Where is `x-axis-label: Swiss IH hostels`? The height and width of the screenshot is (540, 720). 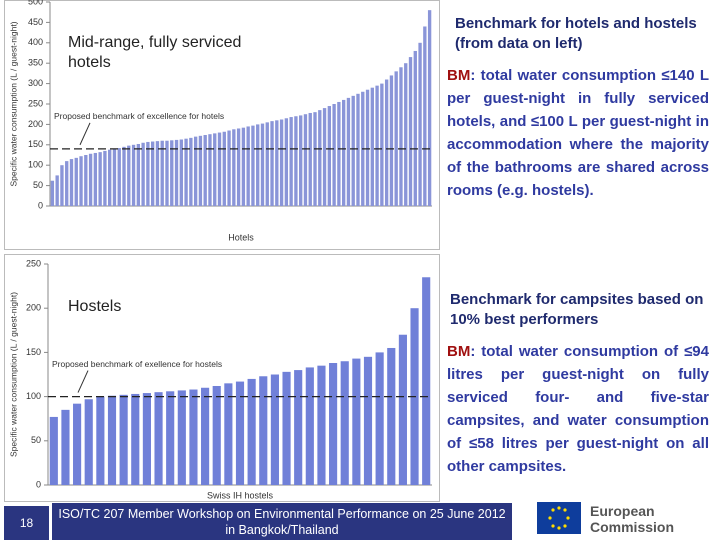 x-axis-label: Swiss IH hostels is located at coordinates (240, 495).